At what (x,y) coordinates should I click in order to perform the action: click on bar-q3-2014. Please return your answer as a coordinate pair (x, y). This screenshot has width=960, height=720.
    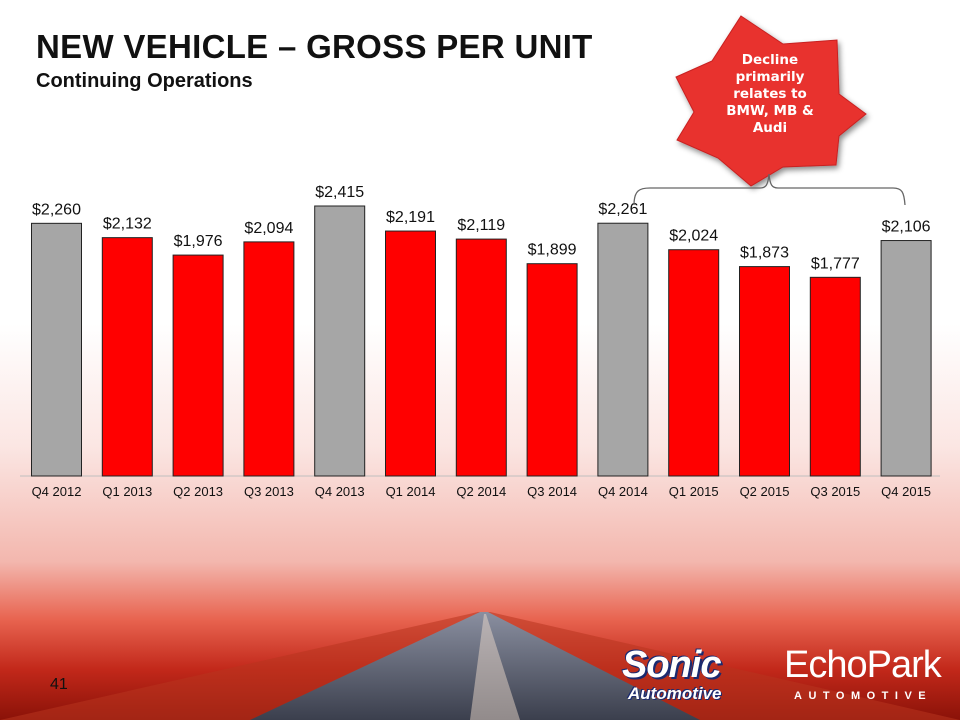
    Looking at the image, I should click on (552, 370).